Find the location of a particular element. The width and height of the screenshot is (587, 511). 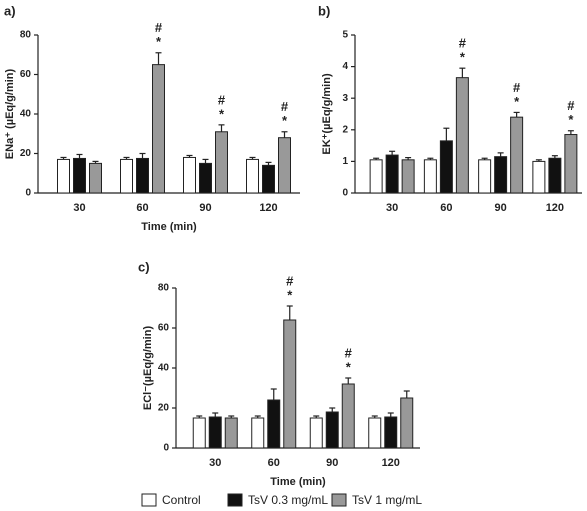

legend-label: TsV 1 mg/mL is located at coordinates (387, 500).